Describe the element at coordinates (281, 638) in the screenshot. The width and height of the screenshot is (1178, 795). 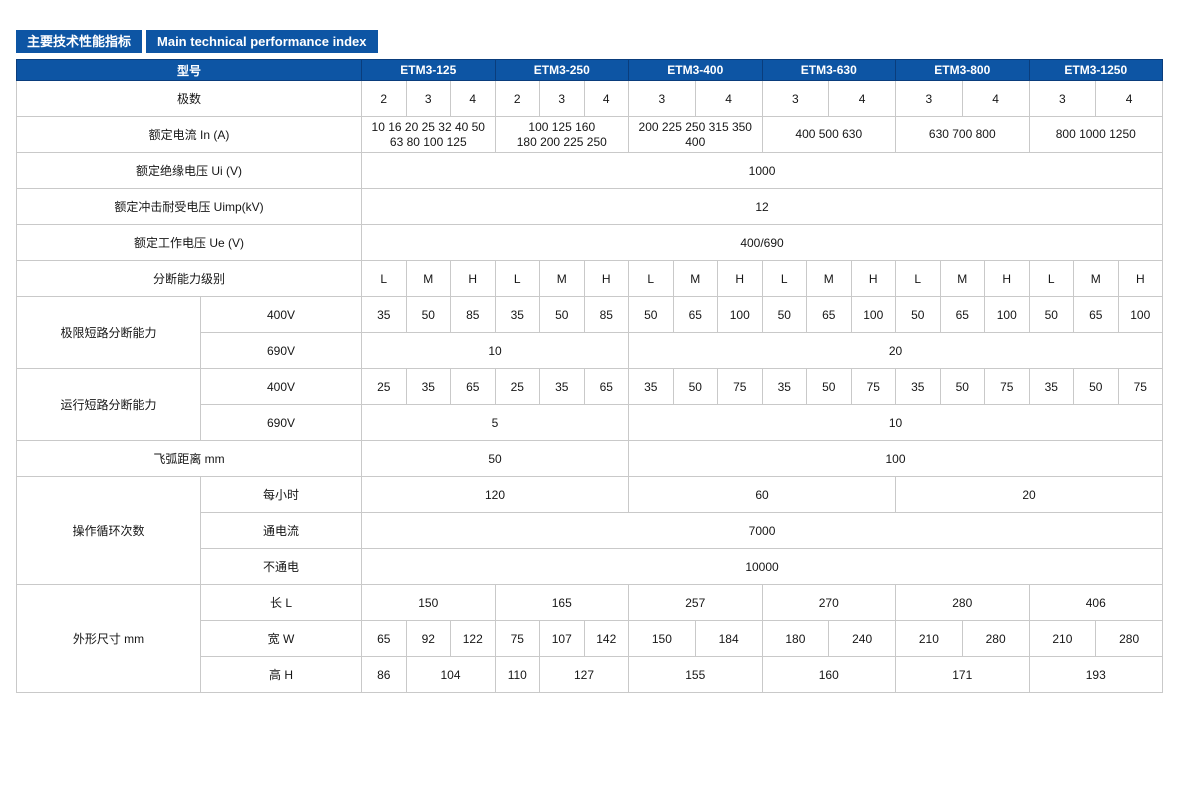
I see `row-sublabel-width: 宽 W` at that location.